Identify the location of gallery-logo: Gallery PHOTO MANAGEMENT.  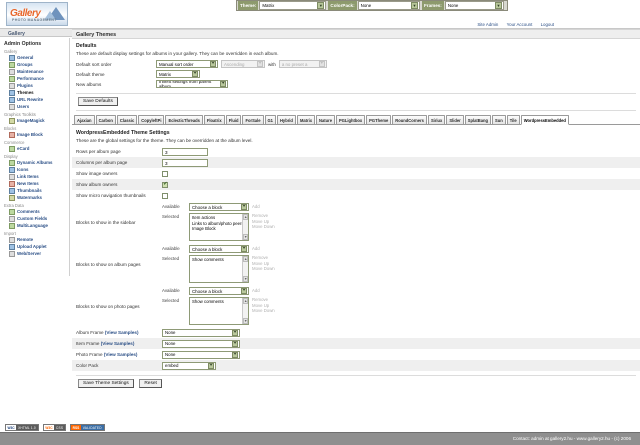
(37, 14).